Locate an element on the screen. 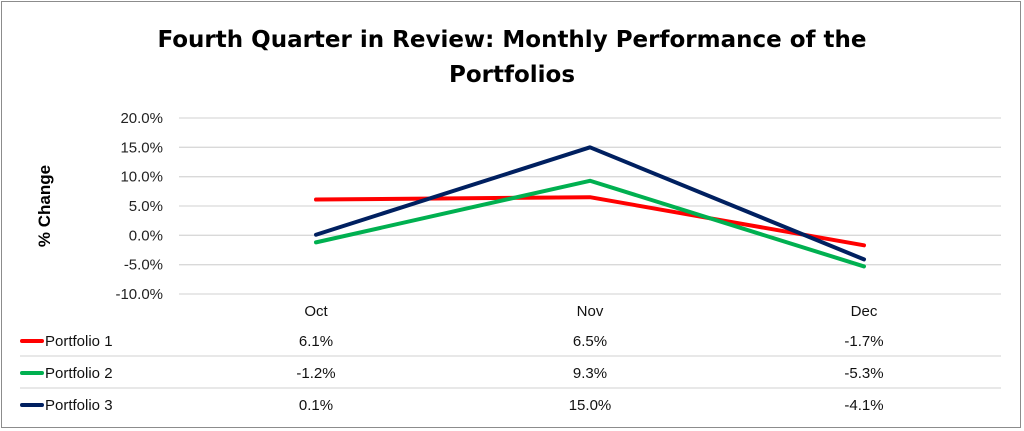 Image resolution: width=1024 pixels, height=431 pixels. table-cell: 15.0% is located at coordinates (590, 405).